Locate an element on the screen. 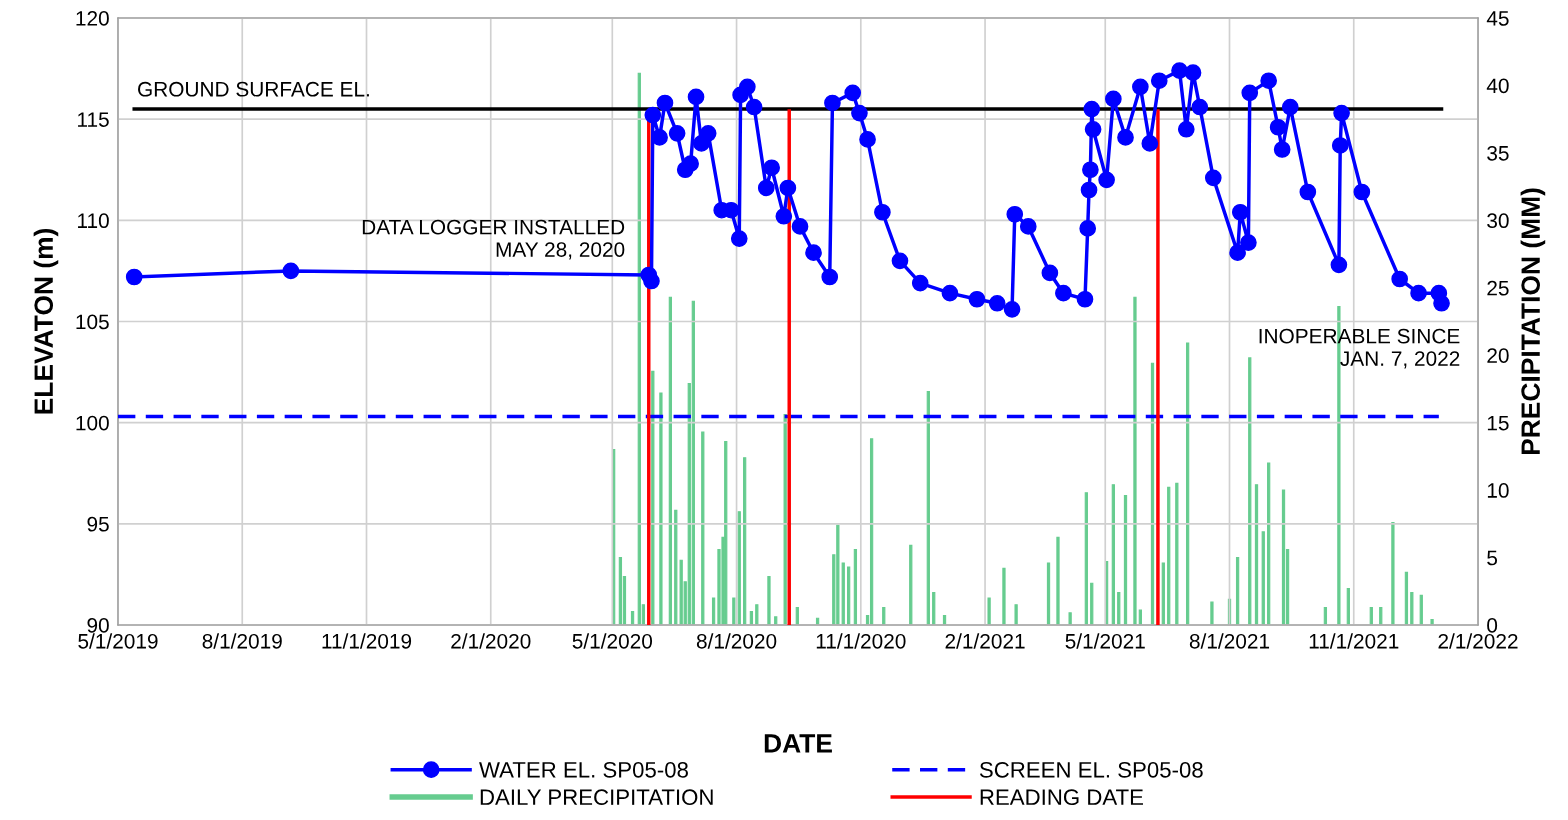 The width and height of the screenshot is (1568, 820). y2-tick-label: 15 is located at coordinates (1498, 423).